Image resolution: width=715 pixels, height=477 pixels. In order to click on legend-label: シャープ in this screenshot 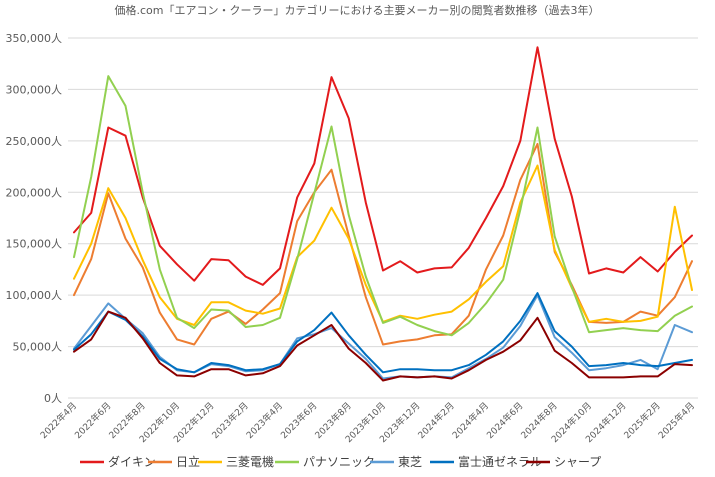, I will do `click(577, 462)`.